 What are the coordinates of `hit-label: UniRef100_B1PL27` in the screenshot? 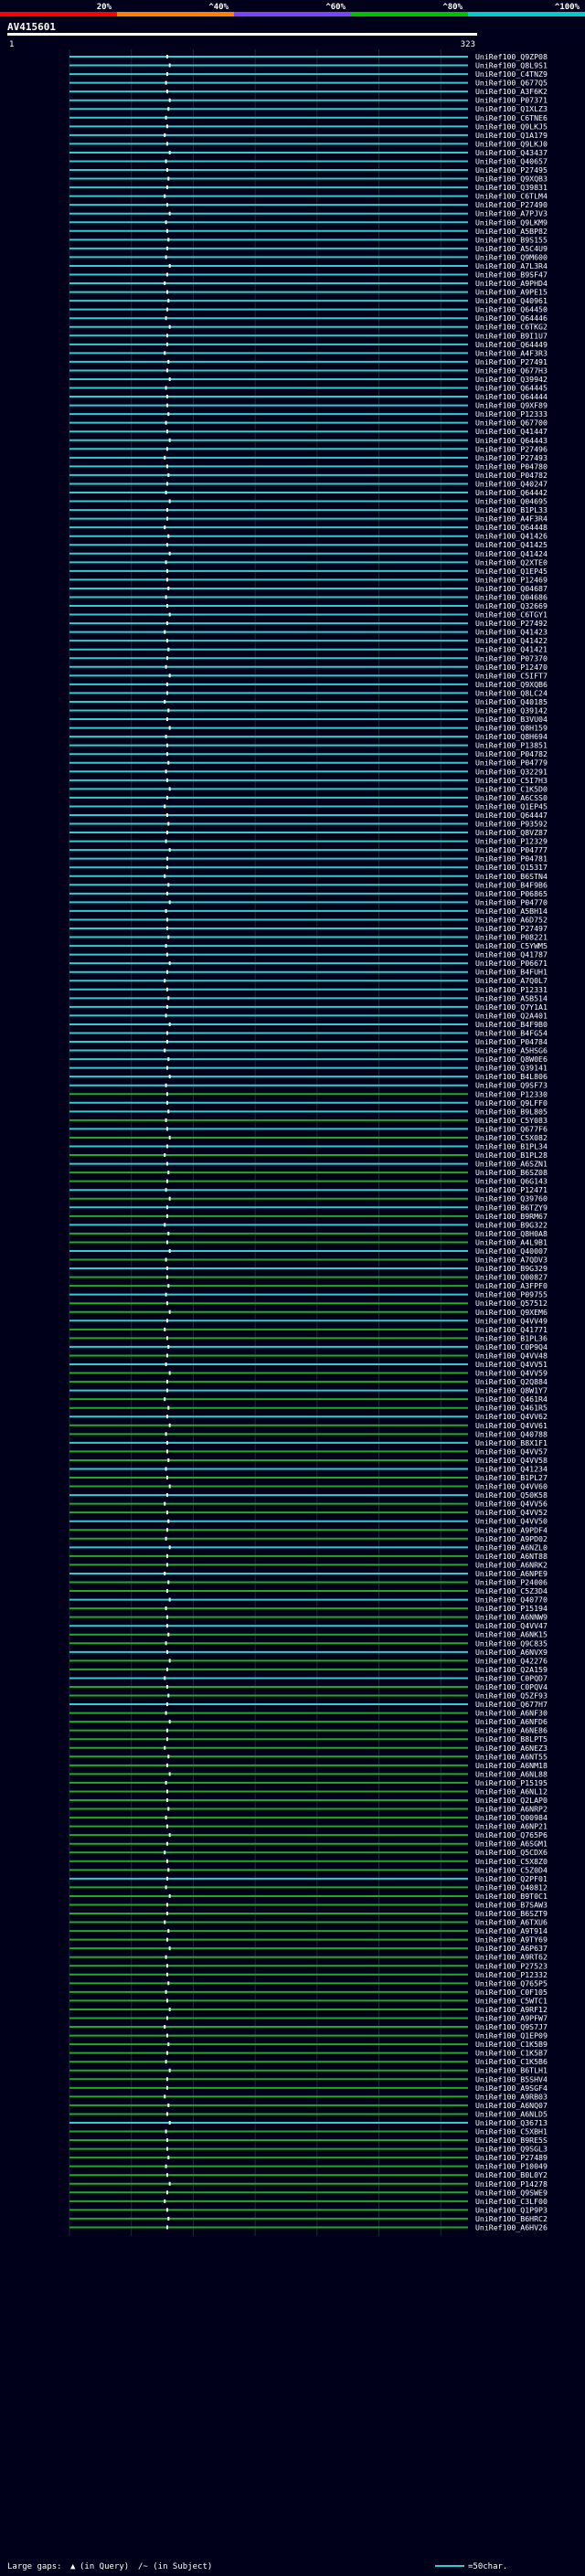 It's located at (512, 1477).